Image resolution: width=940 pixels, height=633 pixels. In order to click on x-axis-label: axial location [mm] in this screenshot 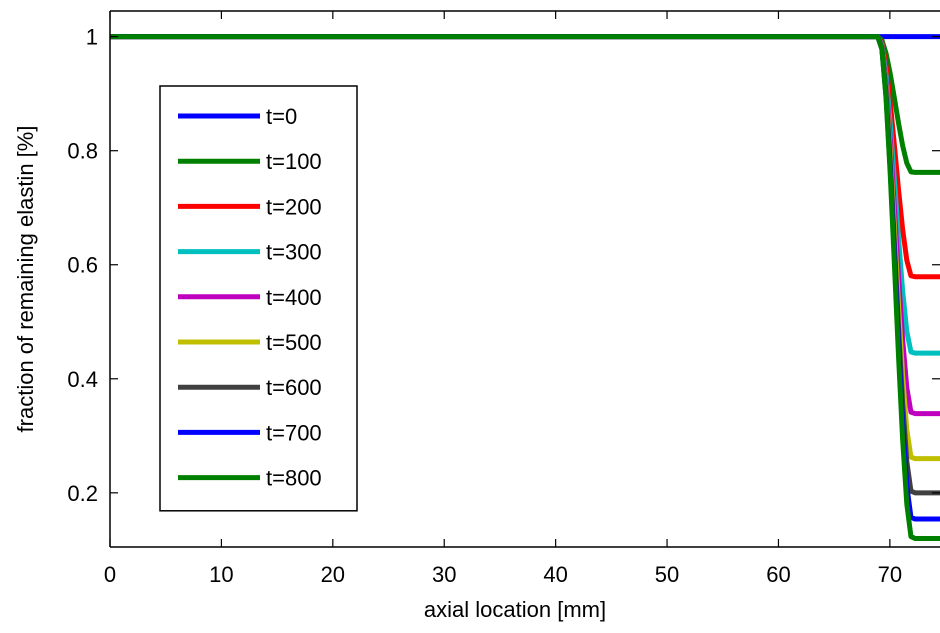, I will do `click(515, 609)`.